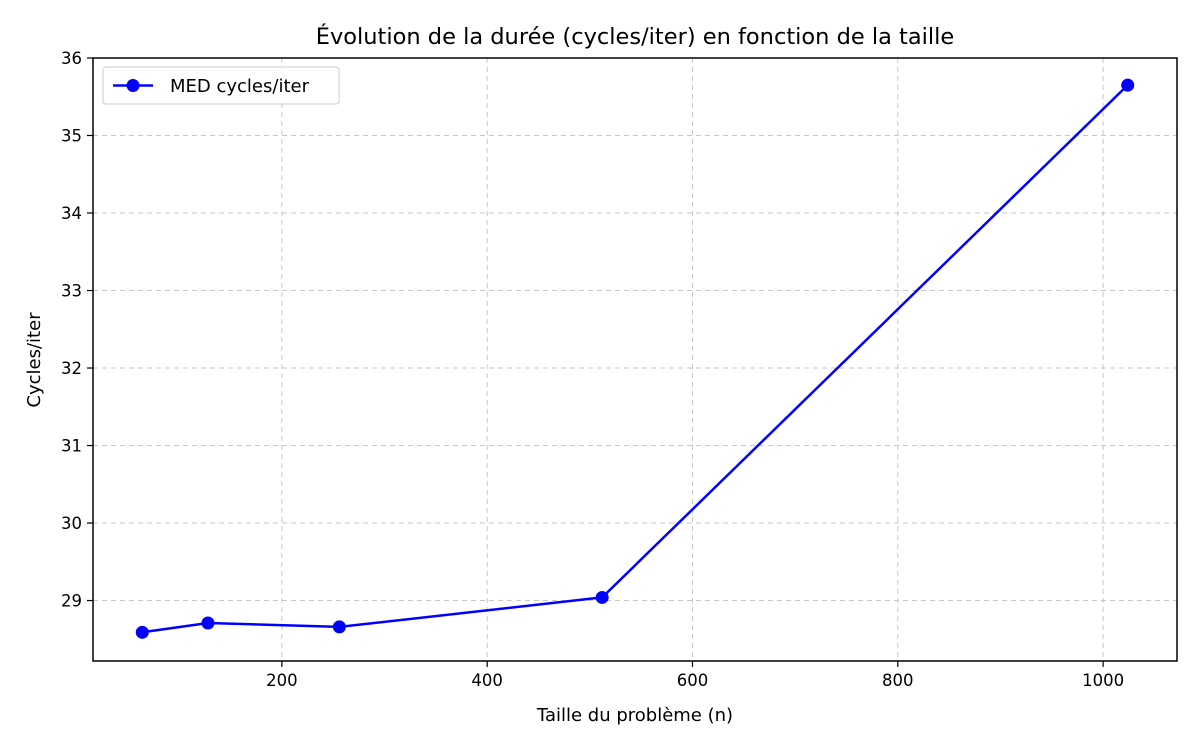  Describe the element at coordinates (282, 680) in the screenshot. I see `x-tick-label: 200` at that location.